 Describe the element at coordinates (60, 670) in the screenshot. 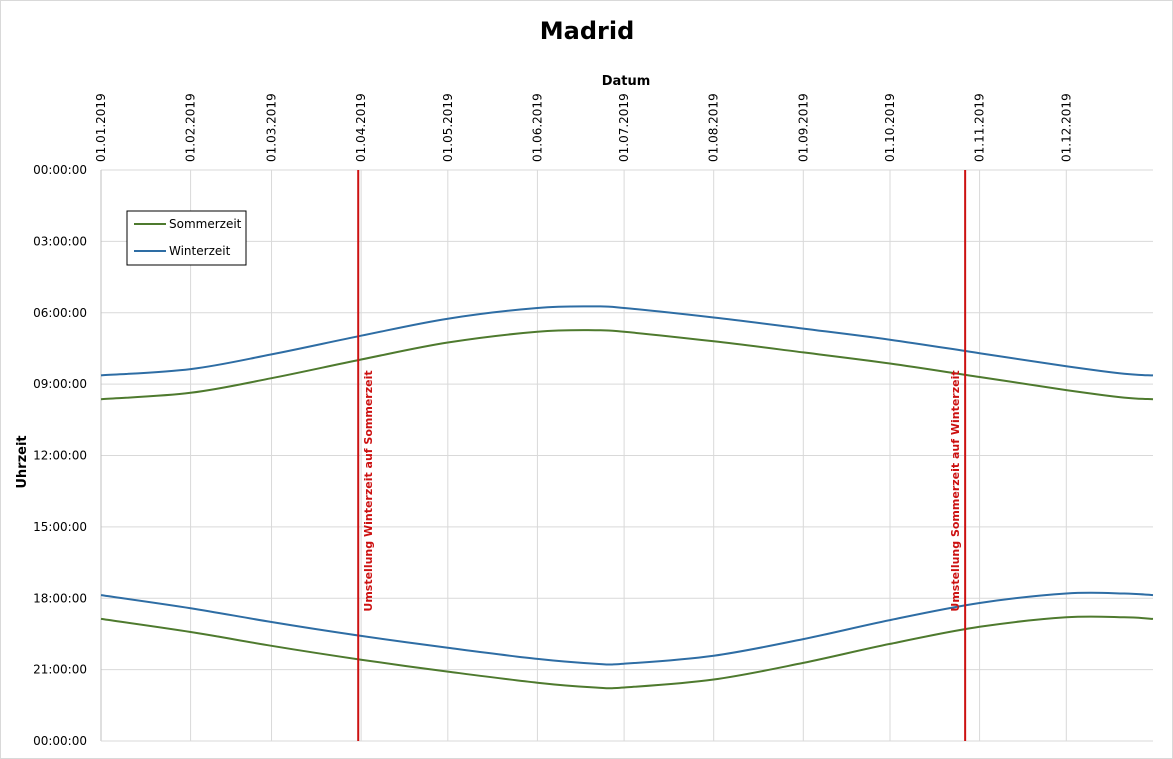

I see `y-tick-label: 21:00:00` at that location.